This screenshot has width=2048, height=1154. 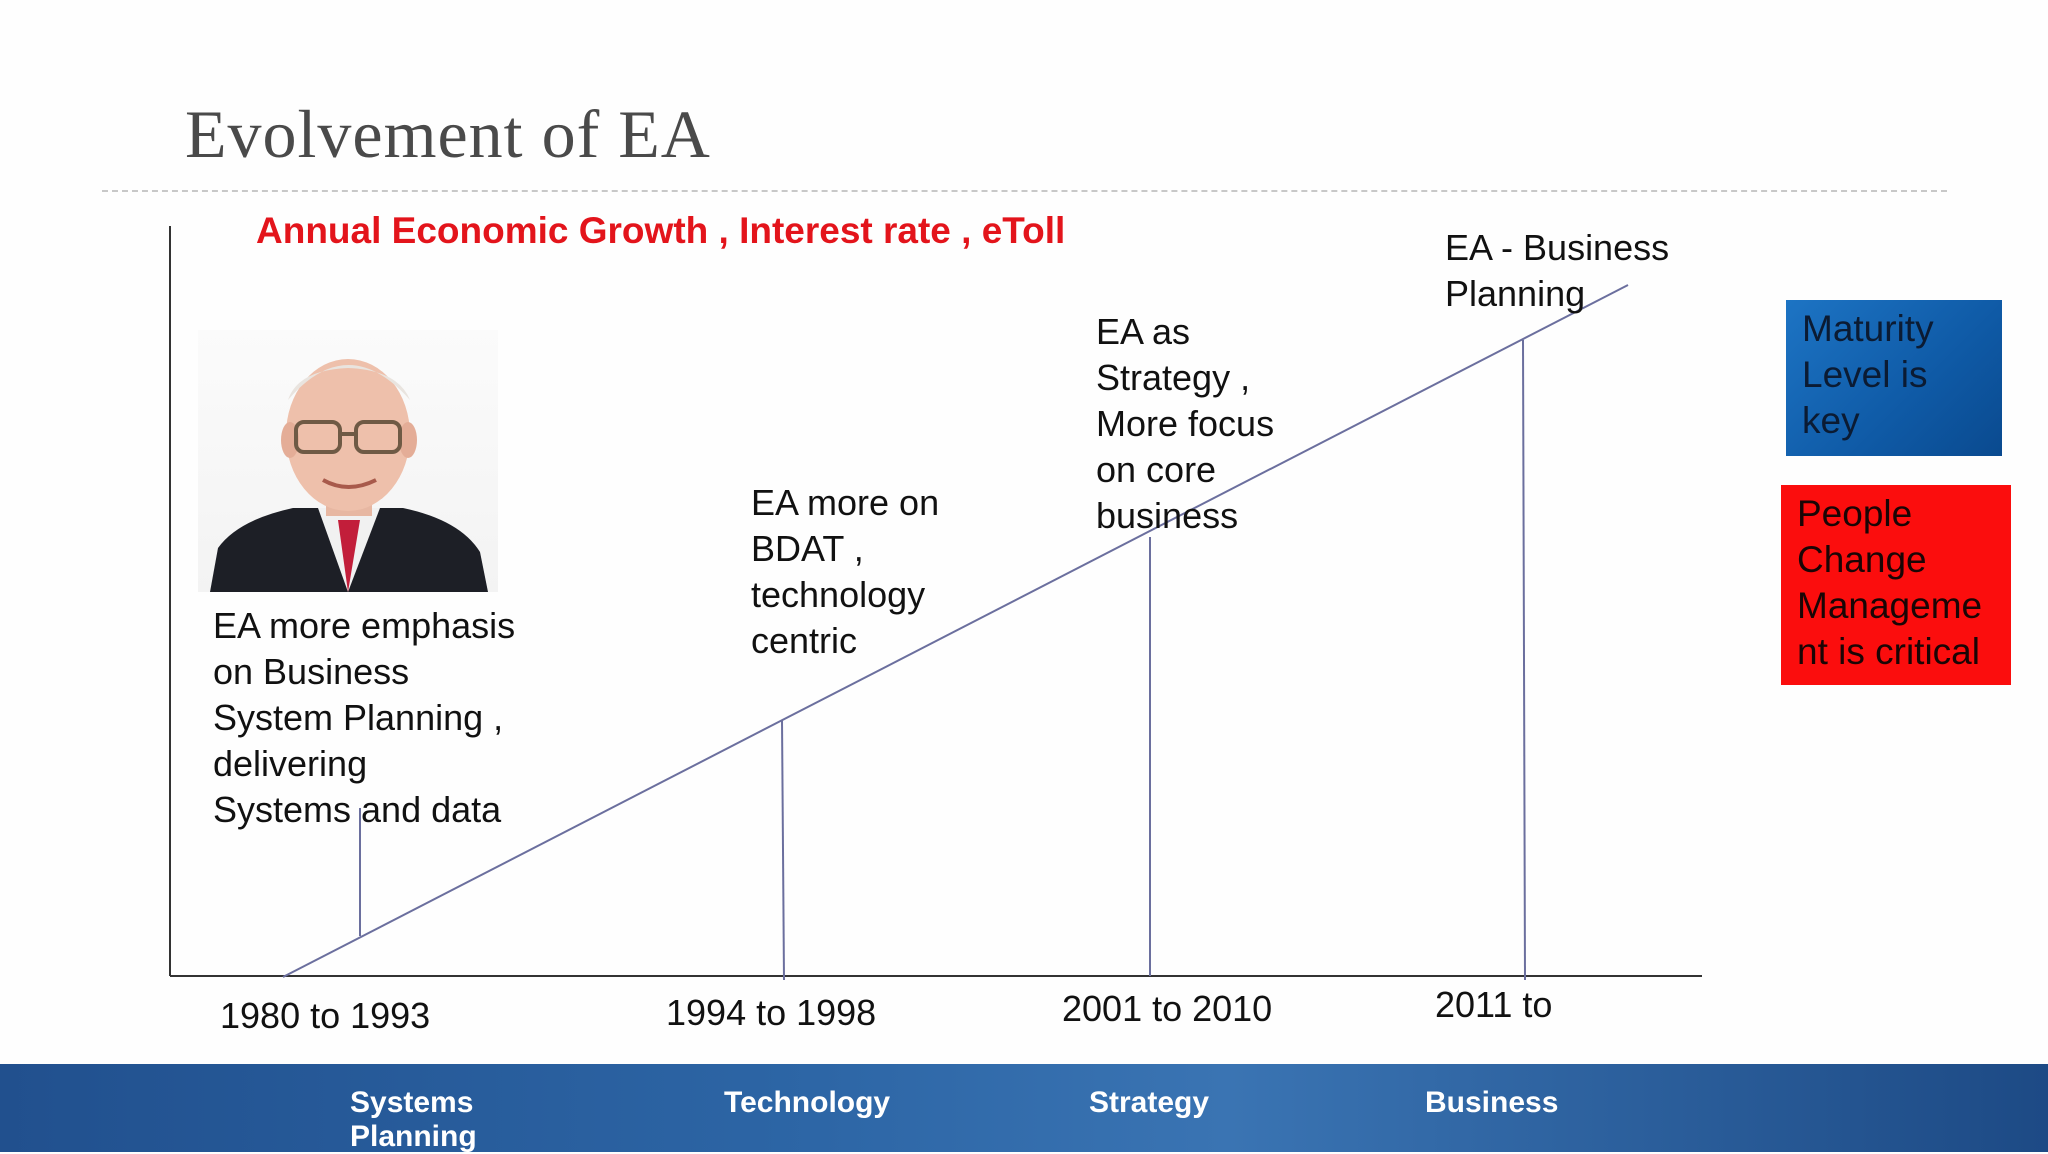 I want to click on footer-business: Business, so click(x=1492, y=1102).